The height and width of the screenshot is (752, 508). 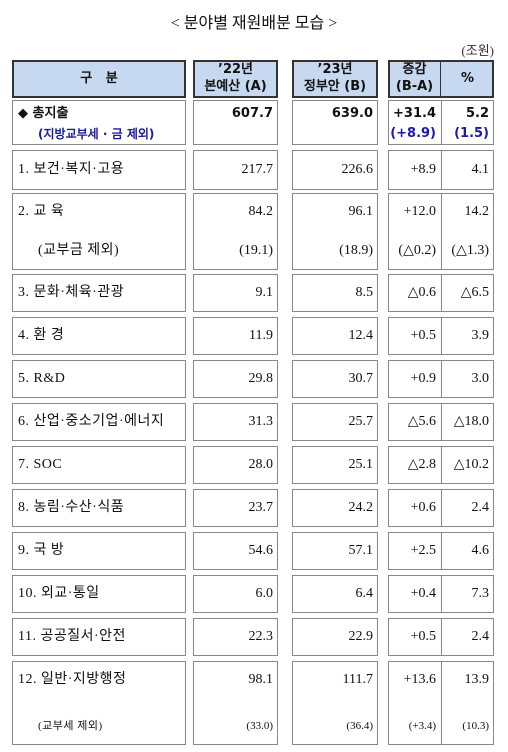 What do you see at coordinates (480, 335) in the screenshot?
I see `row-value: 3.9` at bounding box center [480, 335].